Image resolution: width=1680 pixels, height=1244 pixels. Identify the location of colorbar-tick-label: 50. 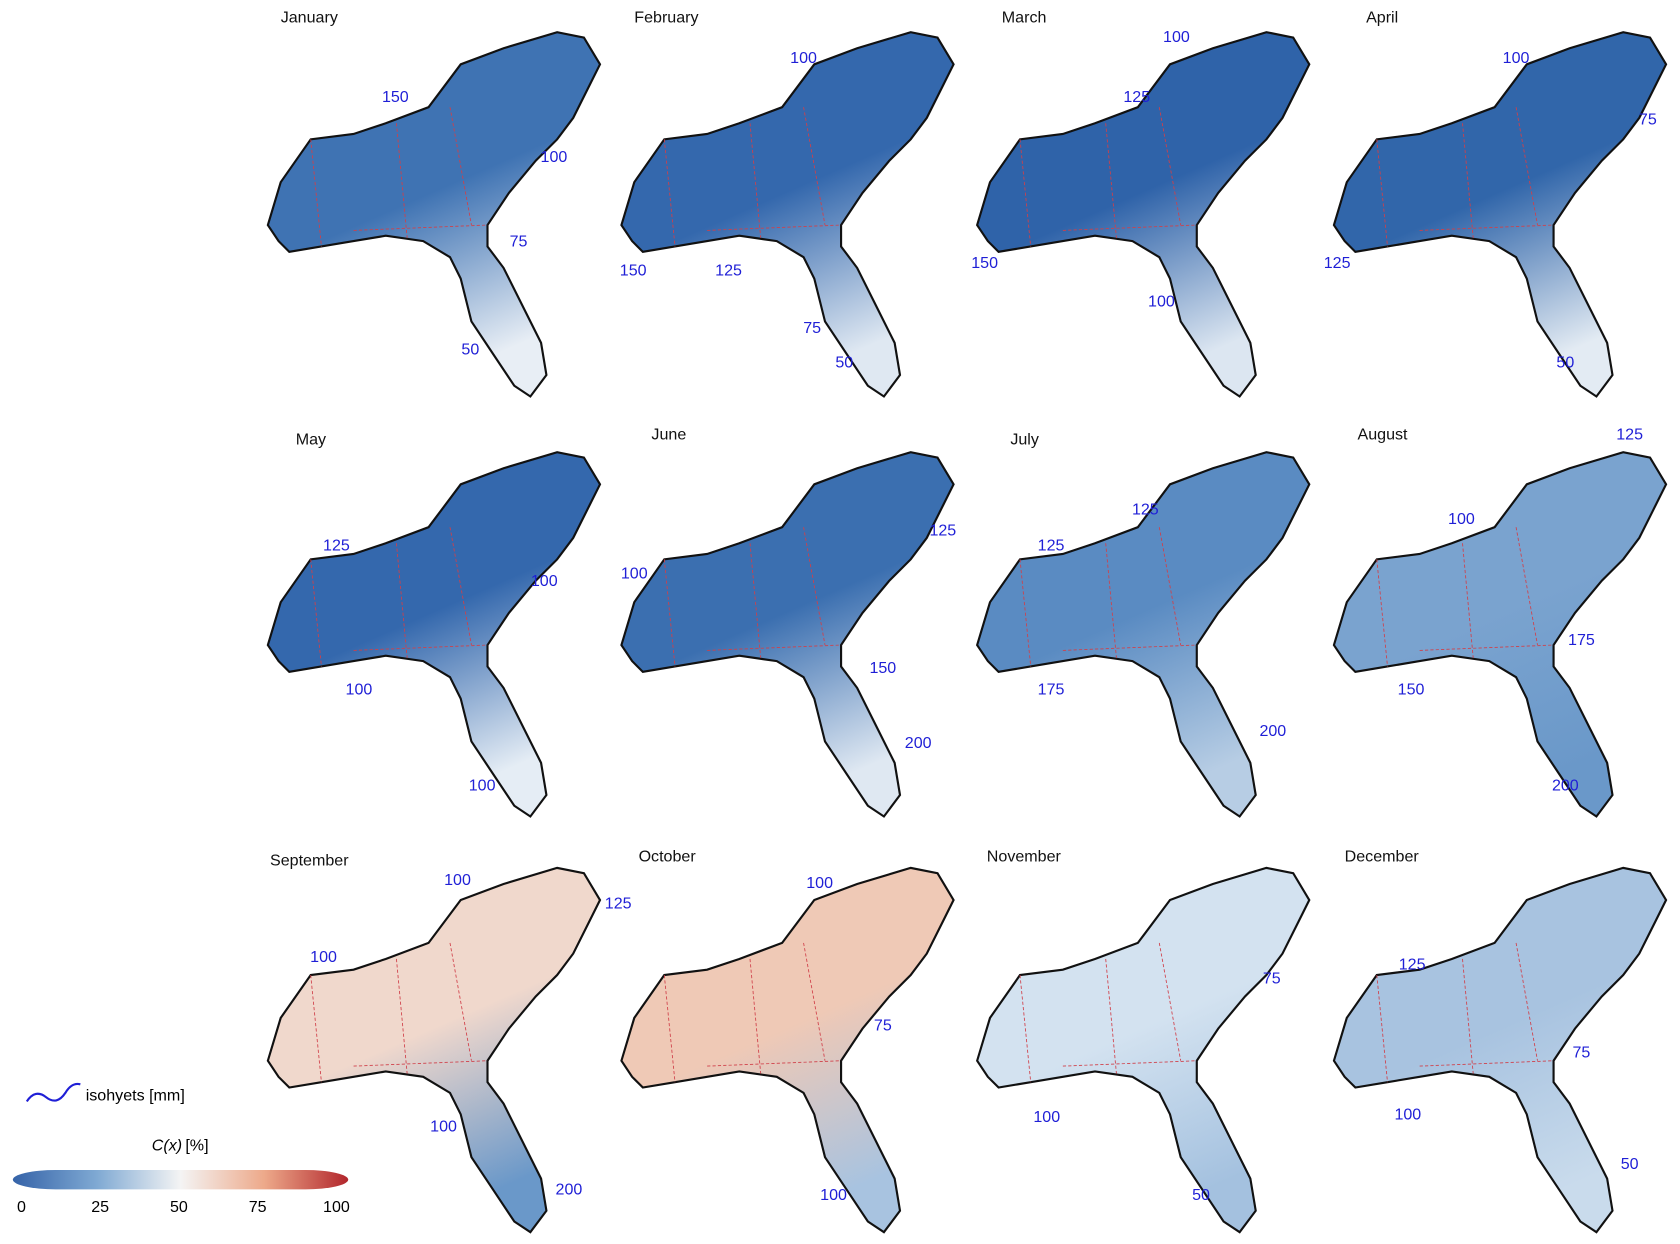
(179, 1207).